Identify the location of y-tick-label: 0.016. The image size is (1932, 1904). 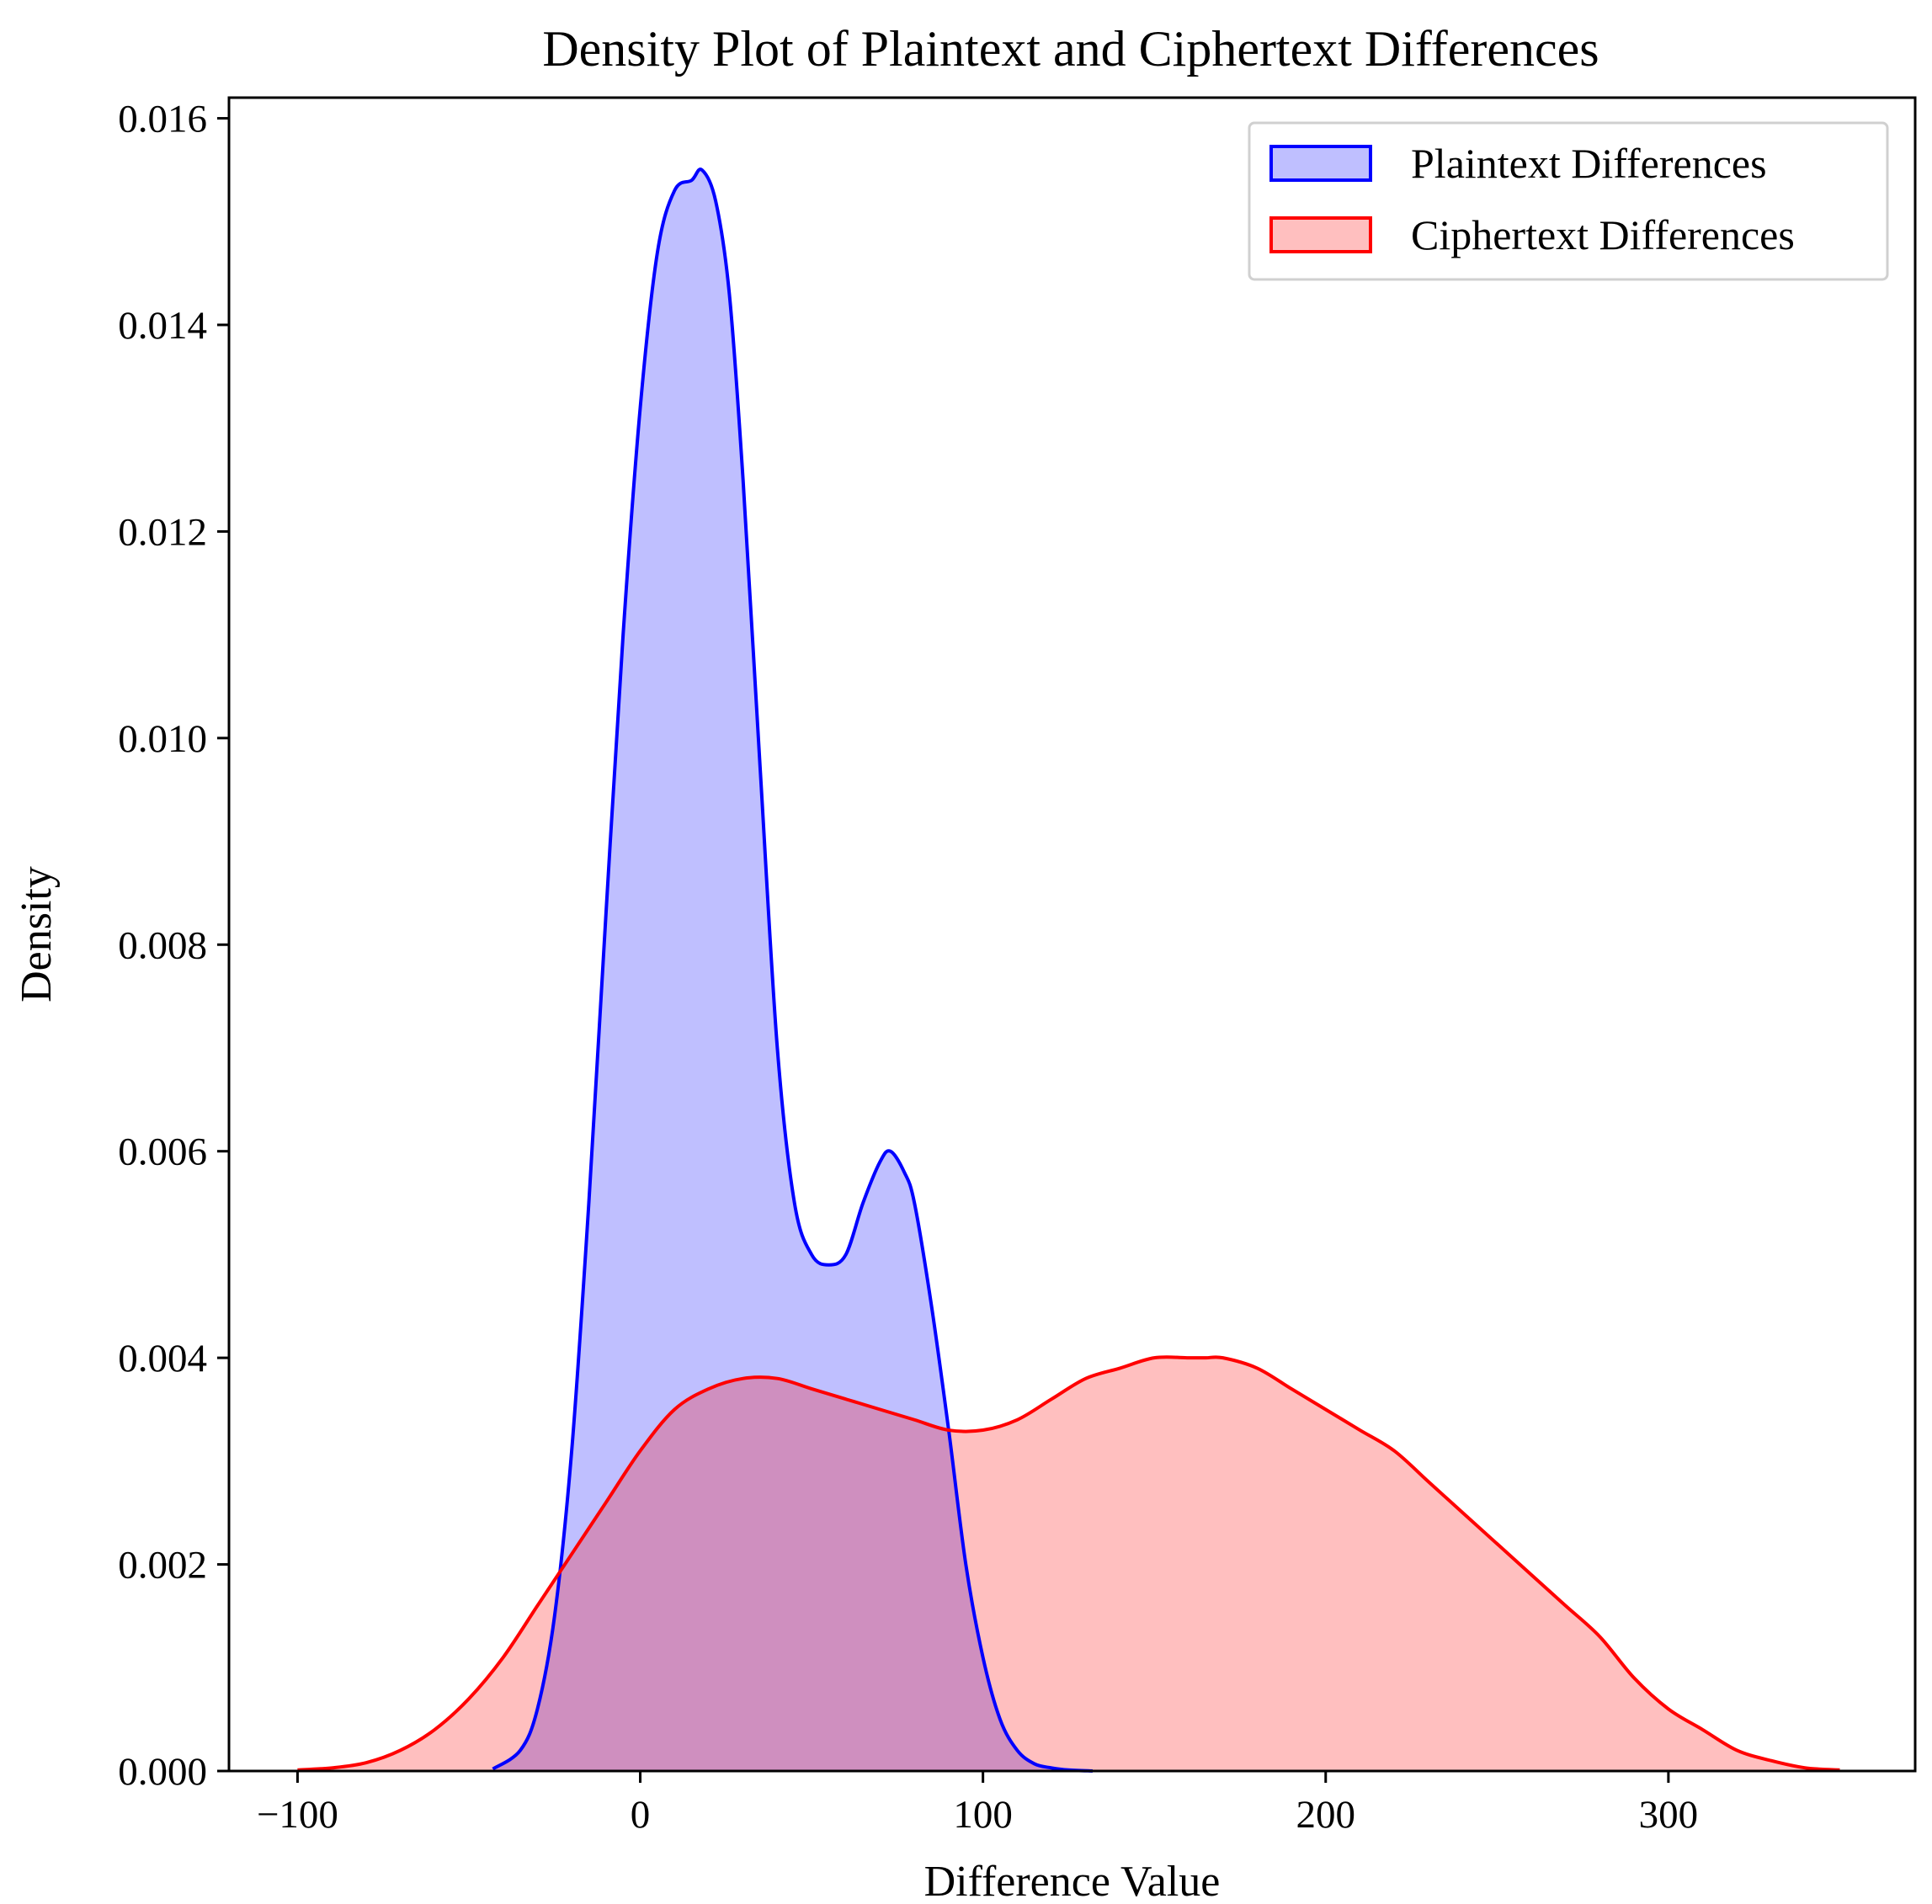
(163, 120).